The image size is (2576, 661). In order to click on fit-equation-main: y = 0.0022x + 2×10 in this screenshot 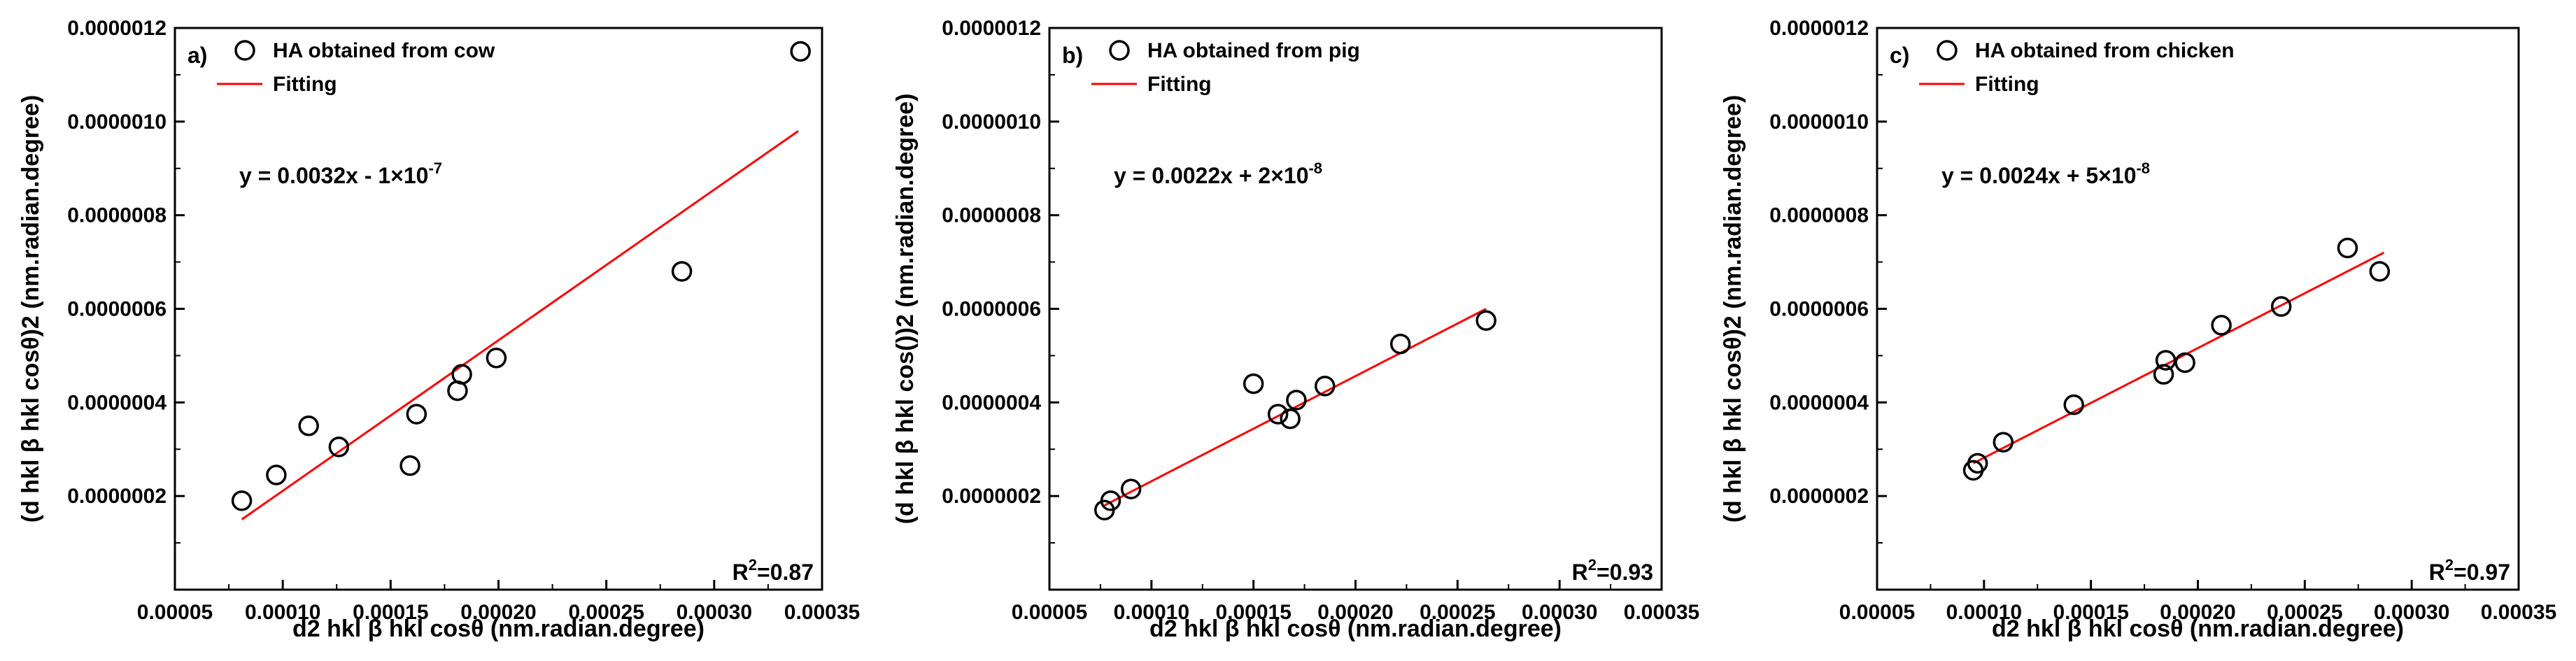, I will do `click(1211, 175)`.